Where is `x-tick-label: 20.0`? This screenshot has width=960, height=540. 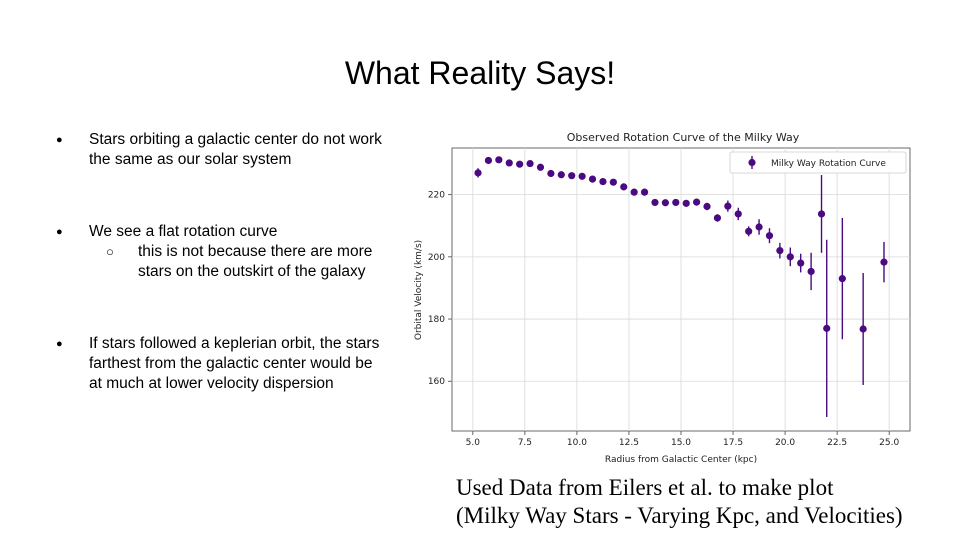 x-tick-label: 20.0 is located at coordinates (785, 443).